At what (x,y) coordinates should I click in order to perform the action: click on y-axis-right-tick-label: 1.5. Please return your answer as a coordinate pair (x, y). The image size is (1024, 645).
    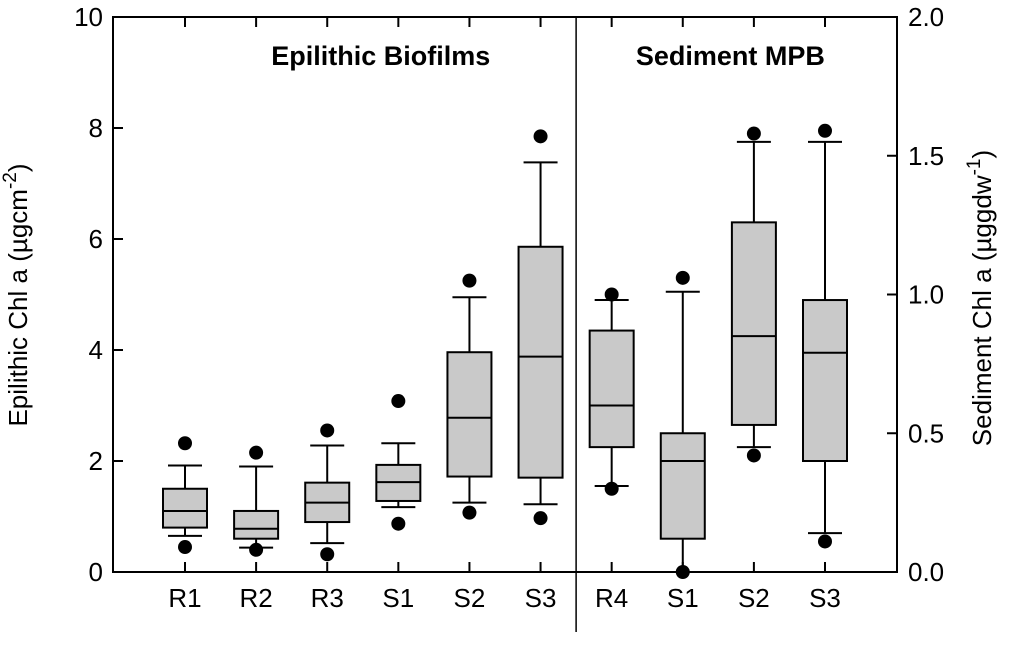
    Looking at the image, I should click on (926, 156).